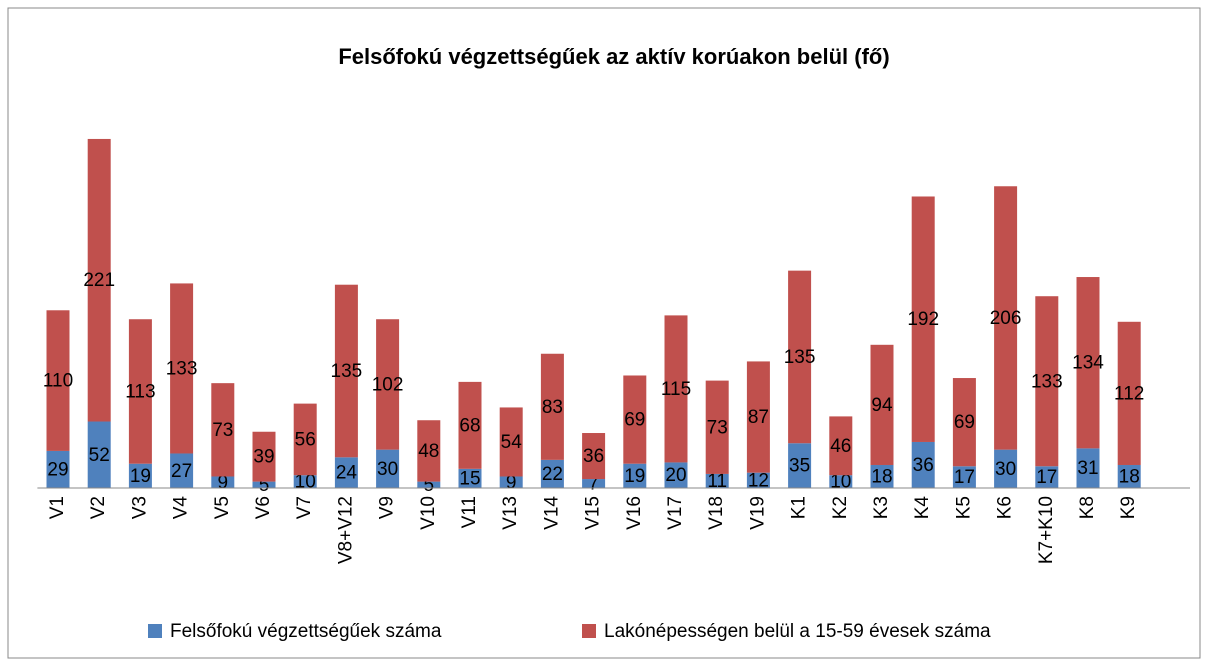 Image resolution: width=1208 pixels, height=669 pixels. Describe the element at coordinates (1087, 468) in the screenshot. I see `data-label: 31` at that location.